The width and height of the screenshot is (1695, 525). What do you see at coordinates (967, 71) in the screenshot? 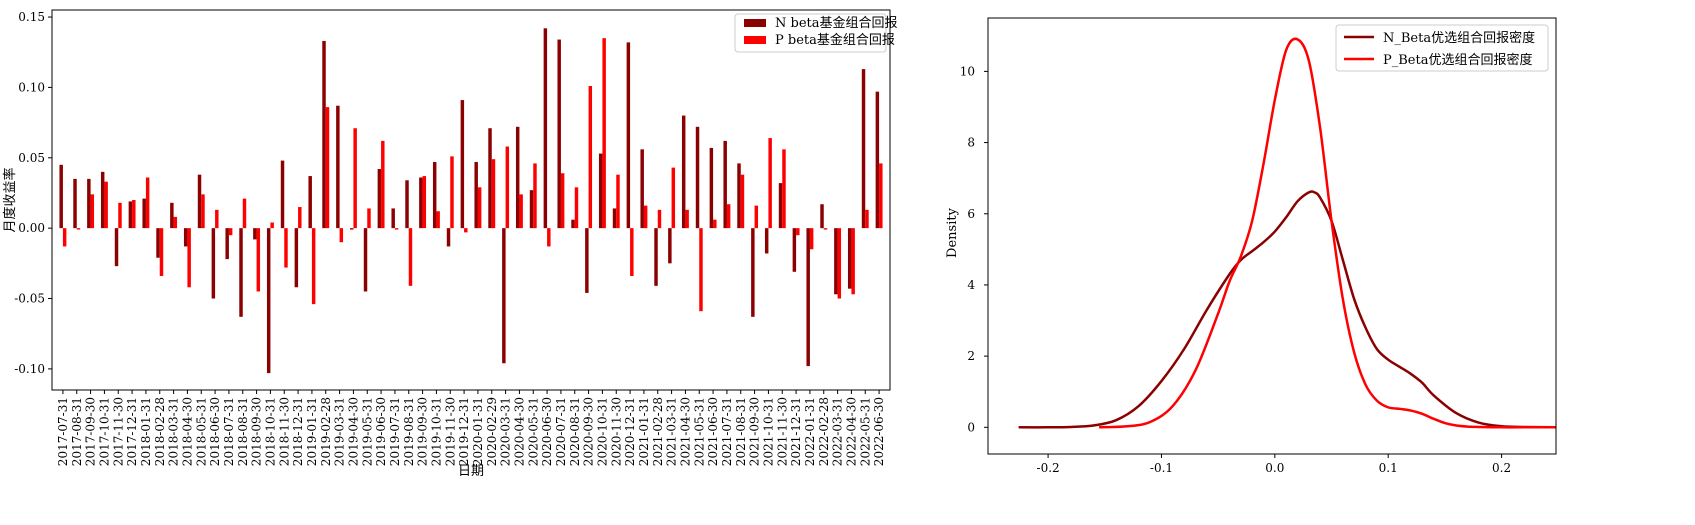
I see `kde-y-tick-label: 10` at bounding box center [967, 71].